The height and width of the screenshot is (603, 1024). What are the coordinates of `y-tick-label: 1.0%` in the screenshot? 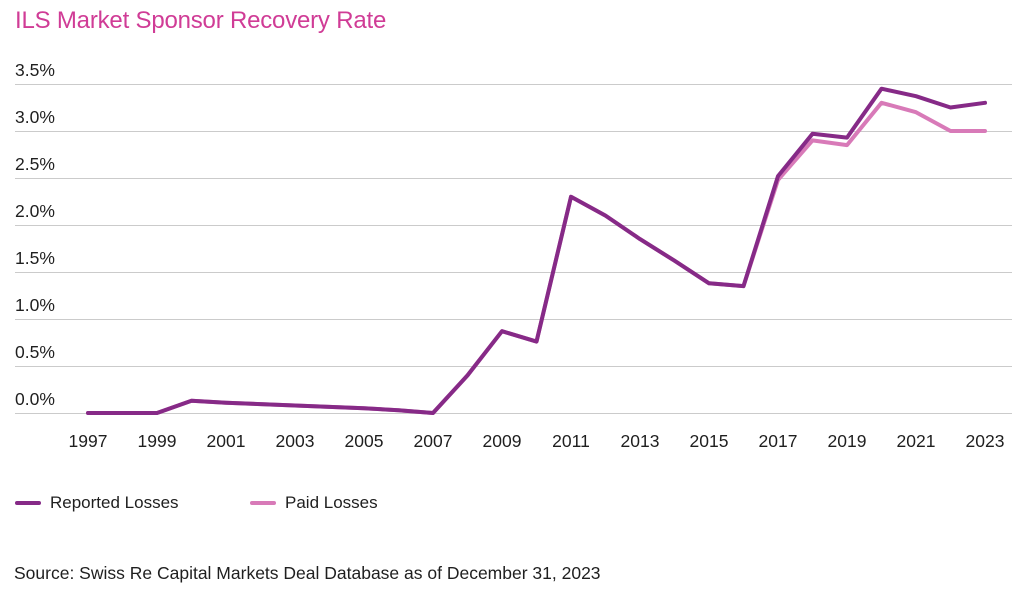 It's located at (35, 305).